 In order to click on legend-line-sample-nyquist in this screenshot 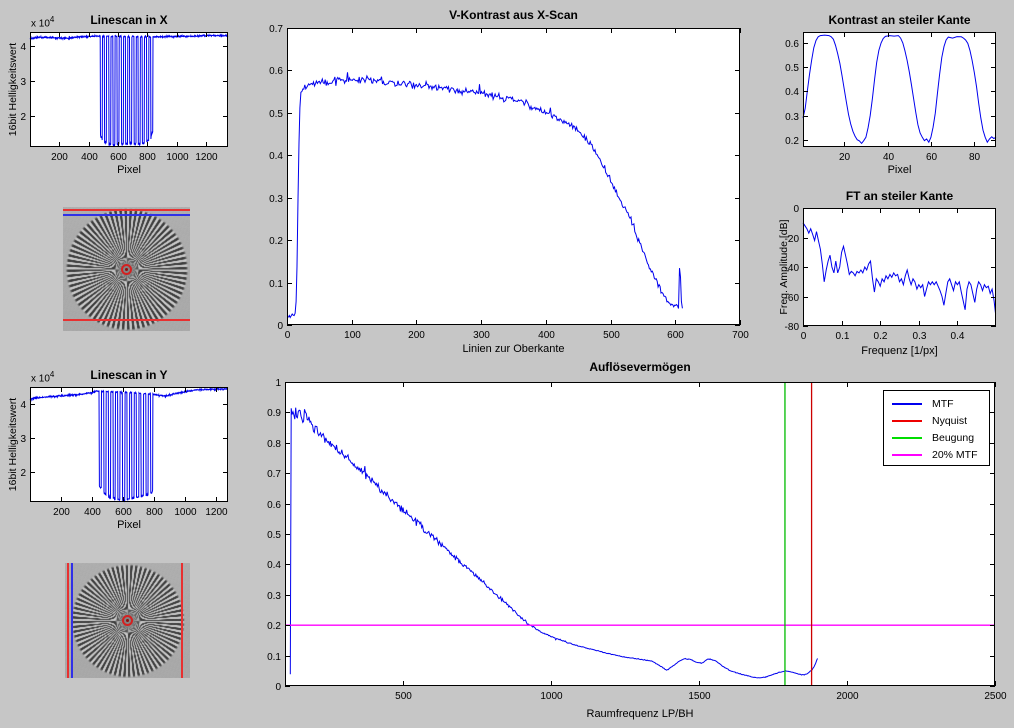, I will do `click(907, 420)`.